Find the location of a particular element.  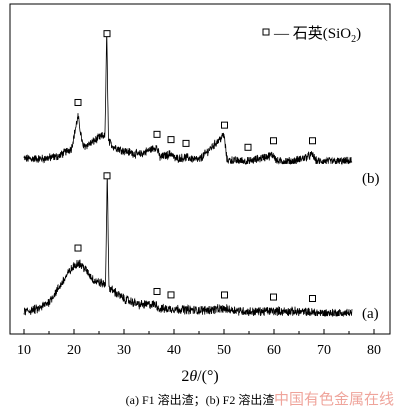

series-tag-a: (a) is located at coordinates (370, 314).